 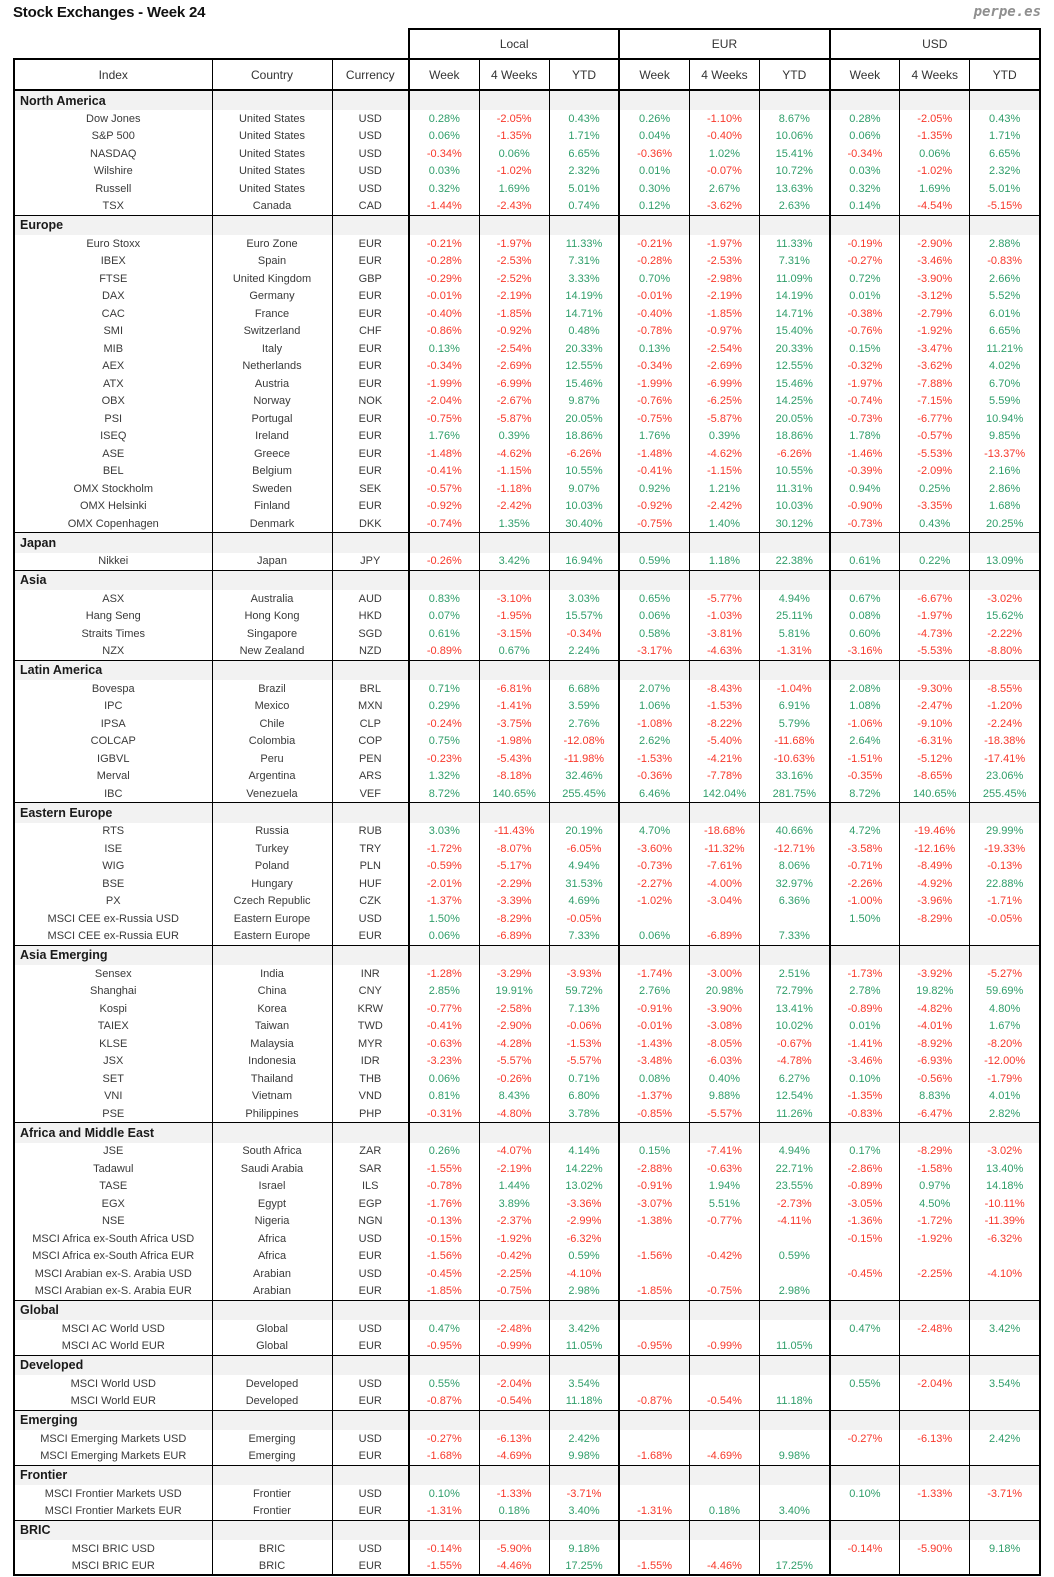 I want to click on index-cell: JSX, so click(x=112, y=1061).